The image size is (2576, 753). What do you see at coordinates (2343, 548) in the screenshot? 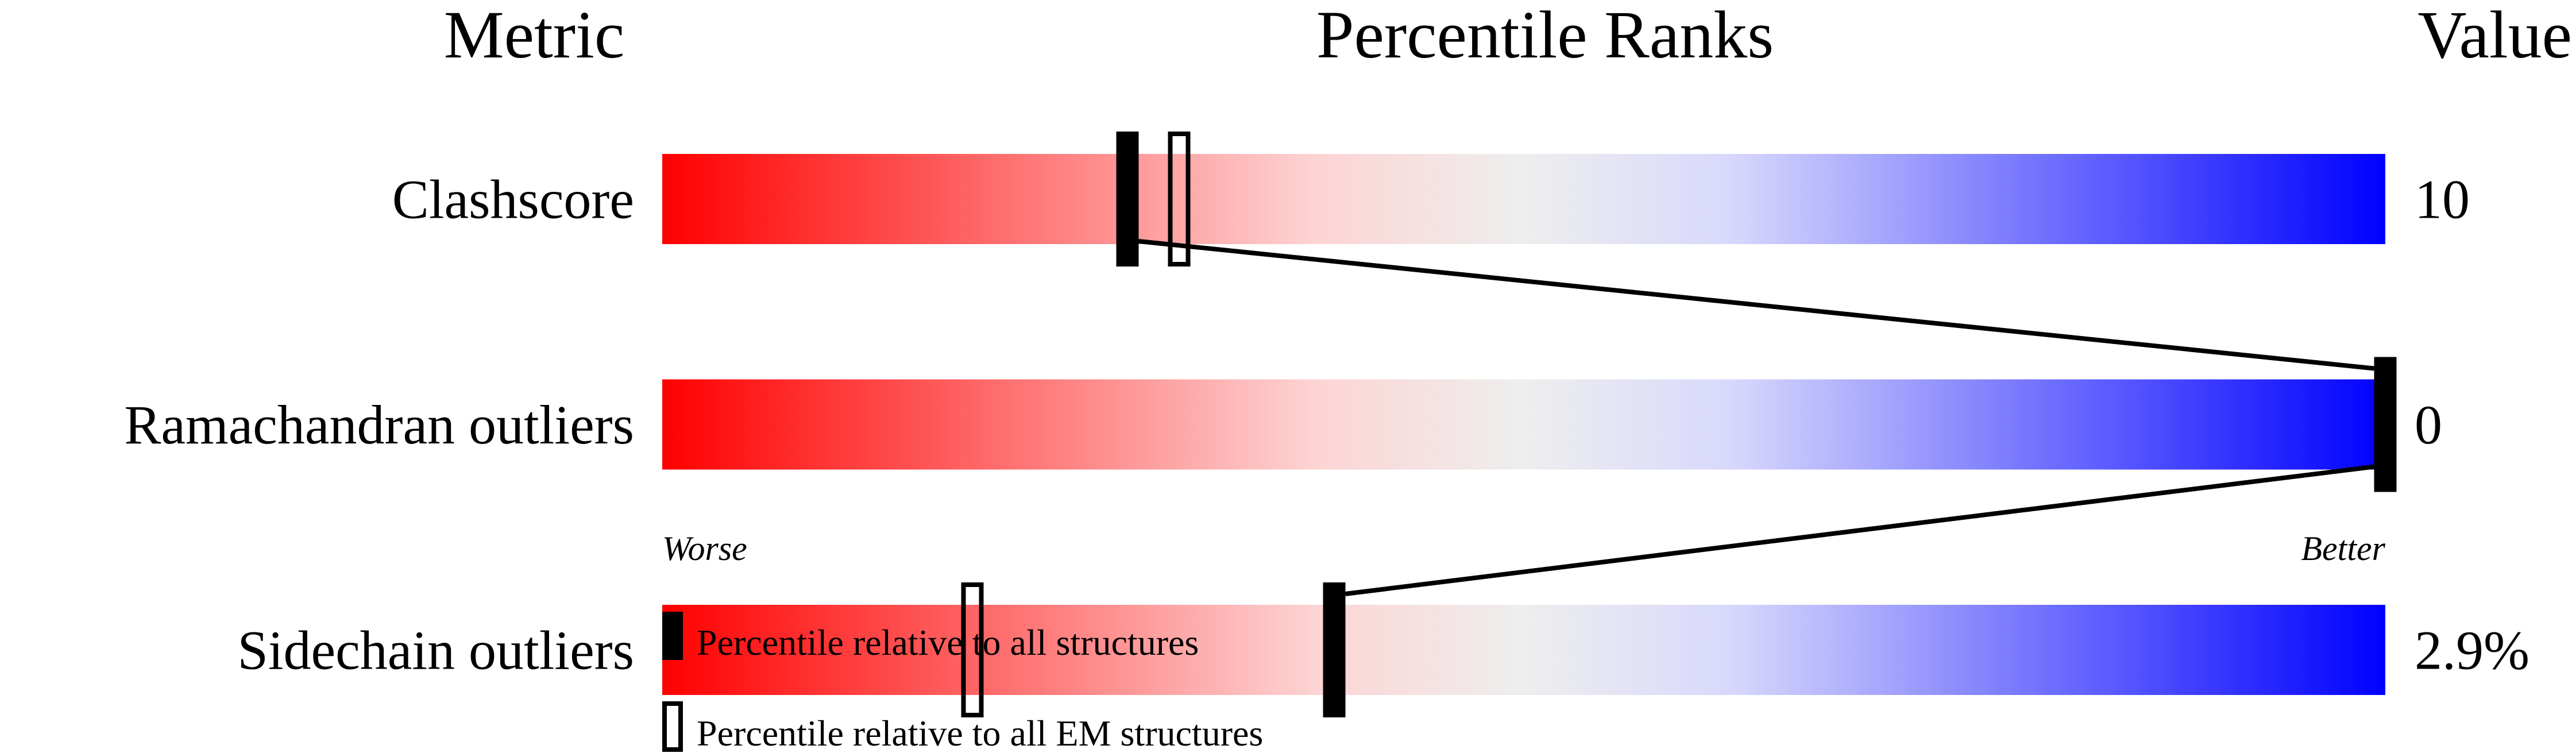
I see `axis-label-better: Better` at bounding box center [2343, 548].